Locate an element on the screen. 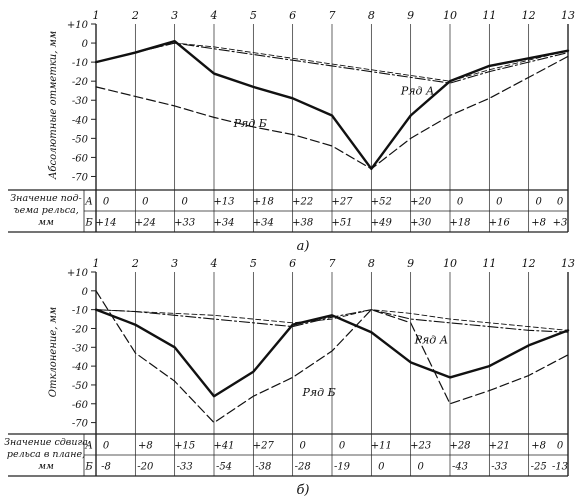  table-cell: +16 is located at coordinates (500, 223).